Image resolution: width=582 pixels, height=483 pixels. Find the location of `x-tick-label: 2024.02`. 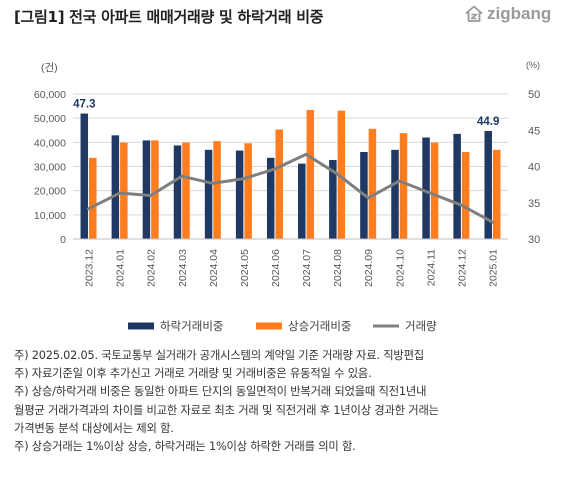

x-tick-label: 2024.02 is located at coordinates (152, 268).